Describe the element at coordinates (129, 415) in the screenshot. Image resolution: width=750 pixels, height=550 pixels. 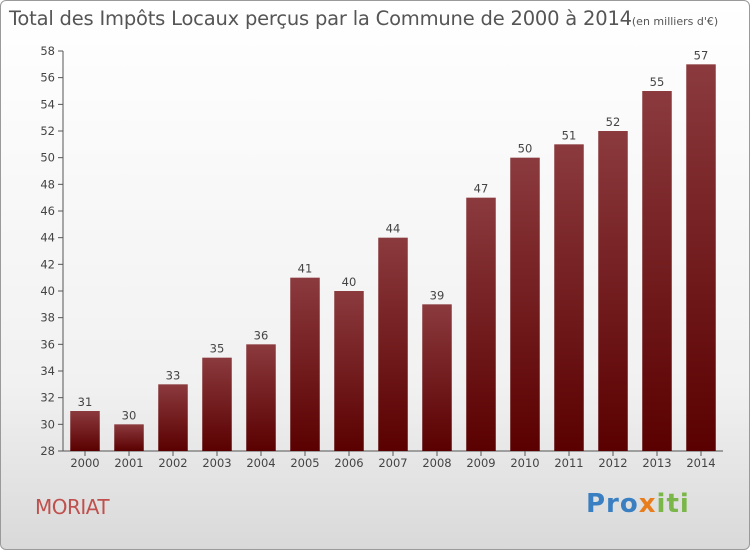
I see `bar-value-label: 30` at that location.